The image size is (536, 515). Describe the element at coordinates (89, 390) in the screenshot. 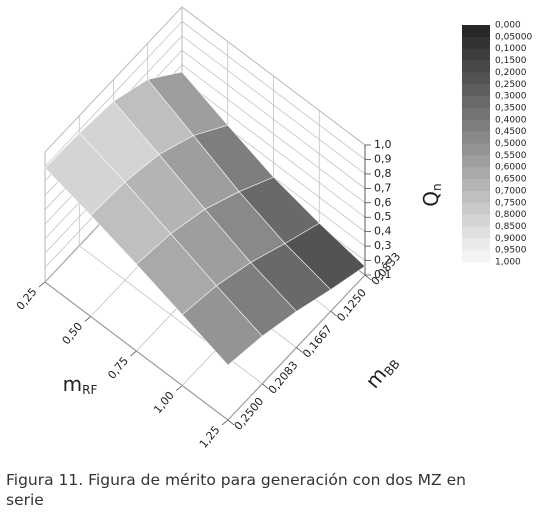

I see `axis-title-subscript: RF` at that location.